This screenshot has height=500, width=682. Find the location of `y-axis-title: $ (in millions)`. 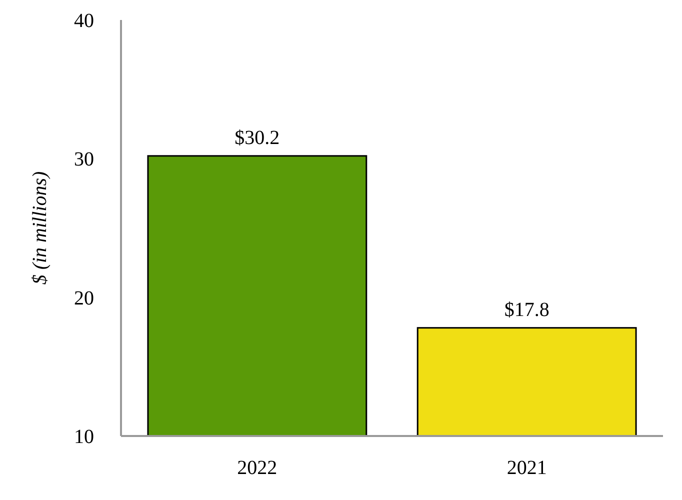

y-axis-title: $ (in millions) is located at coordinates (40, 228).